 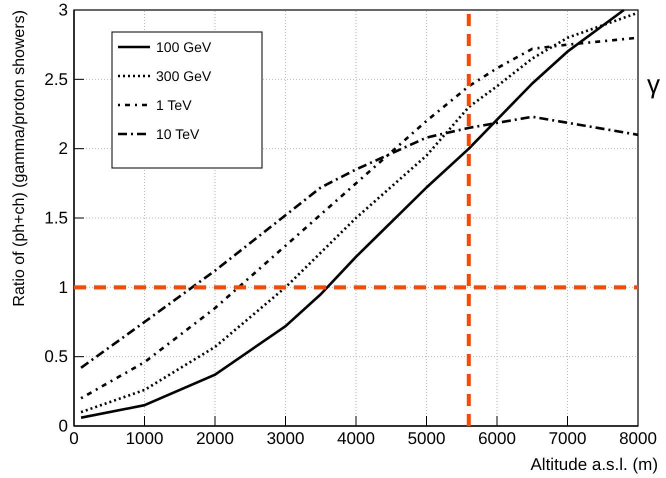 What do you see at coordinates (63, 287) in the screenshot?
I see `y-tick-label: 1` at bounding box center [63, 287].